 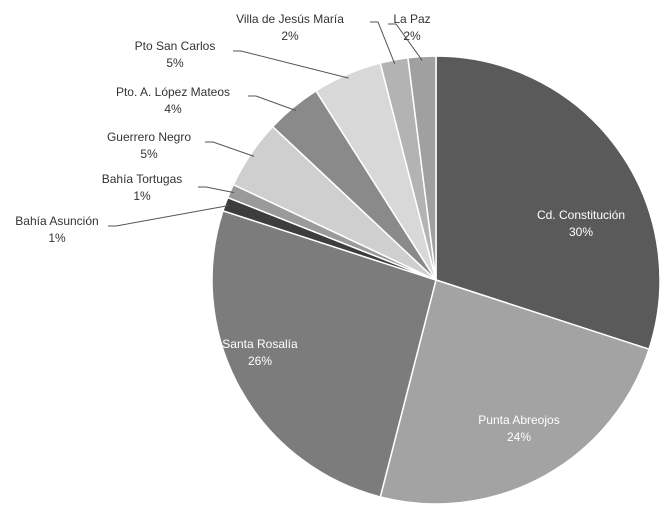 What do you see at coordinates (581, 232) in the screenshot?
I see `slice-value-label: 30%` at bounding box center [581, 232].